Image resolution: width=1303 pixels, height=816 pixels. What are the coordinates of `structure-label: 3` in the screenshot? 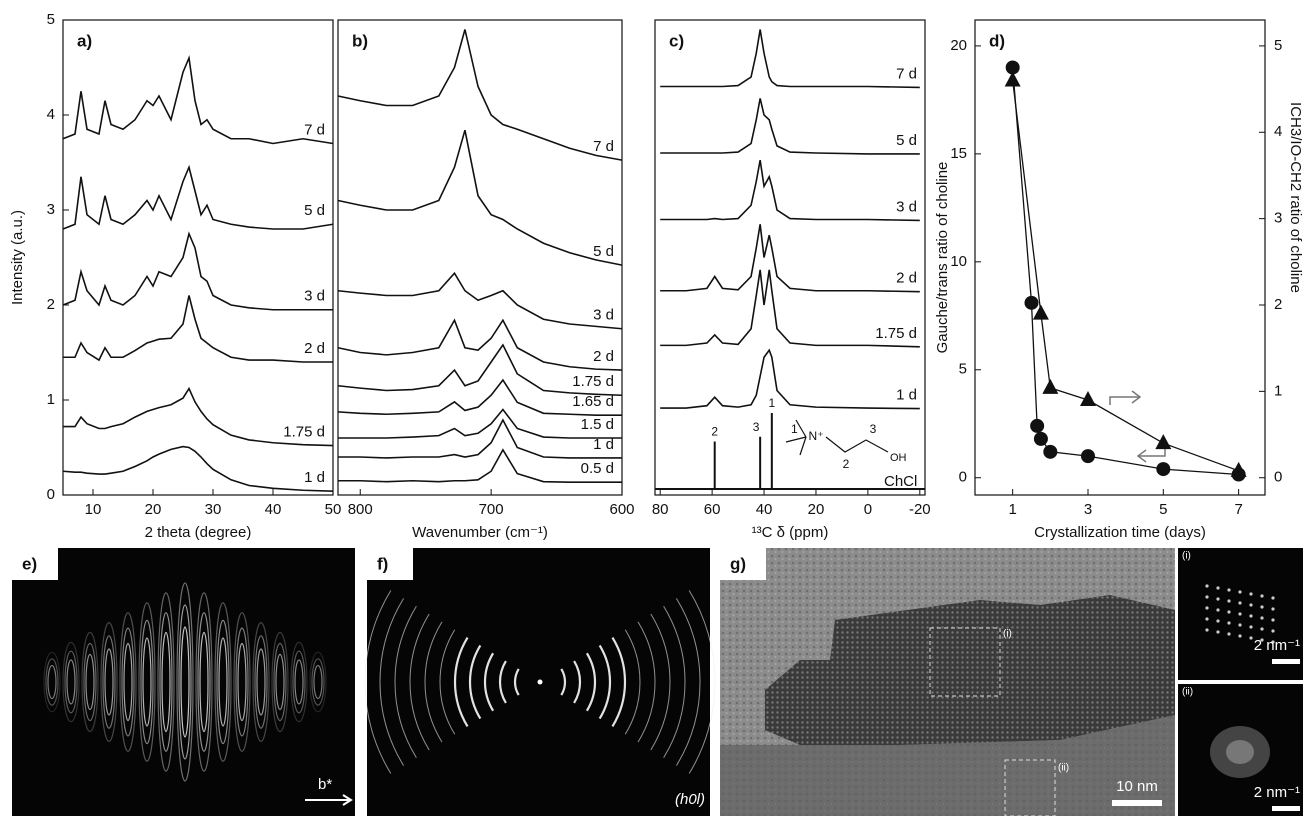 It's located at (873, 429).